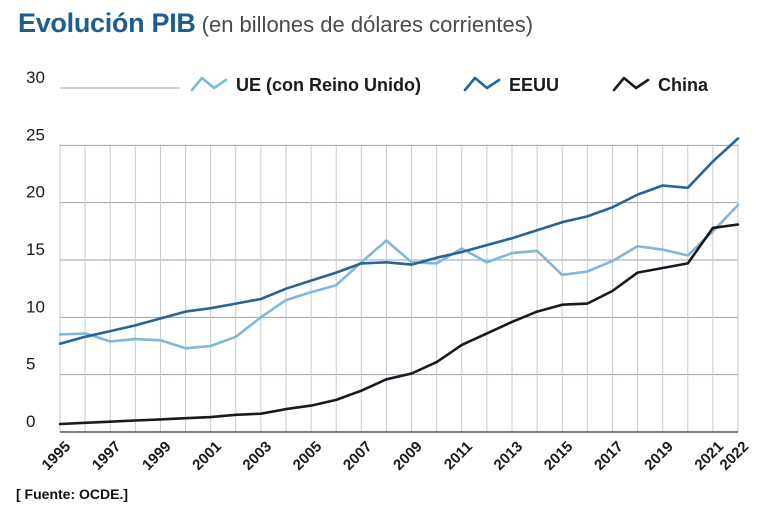 This screenshot has width=768, height=520. Describe the element at coordinates (462, 85) in the screenshot. I see `legend-background` at that location.